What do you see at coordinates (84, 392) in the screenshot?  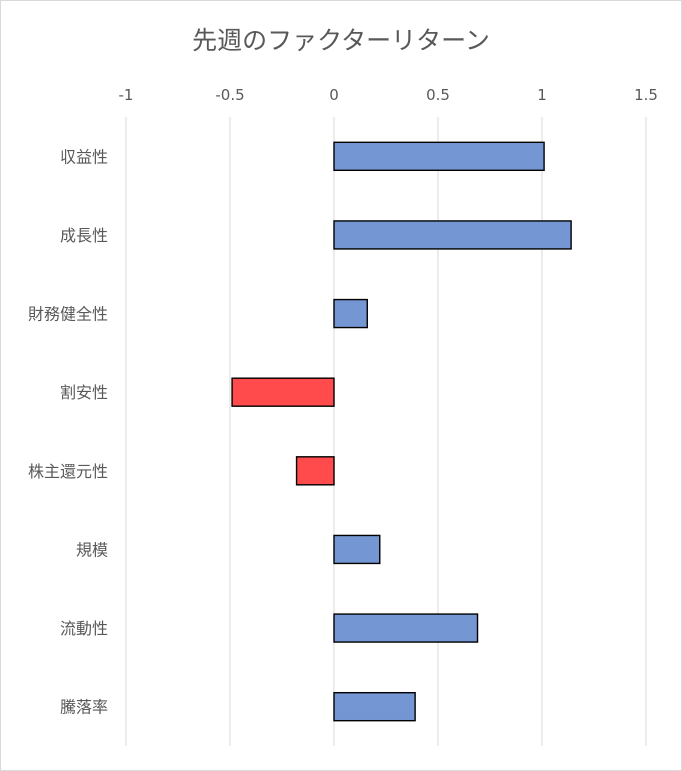 I see `category-label: 割安性` at bounding box center [84, 392].